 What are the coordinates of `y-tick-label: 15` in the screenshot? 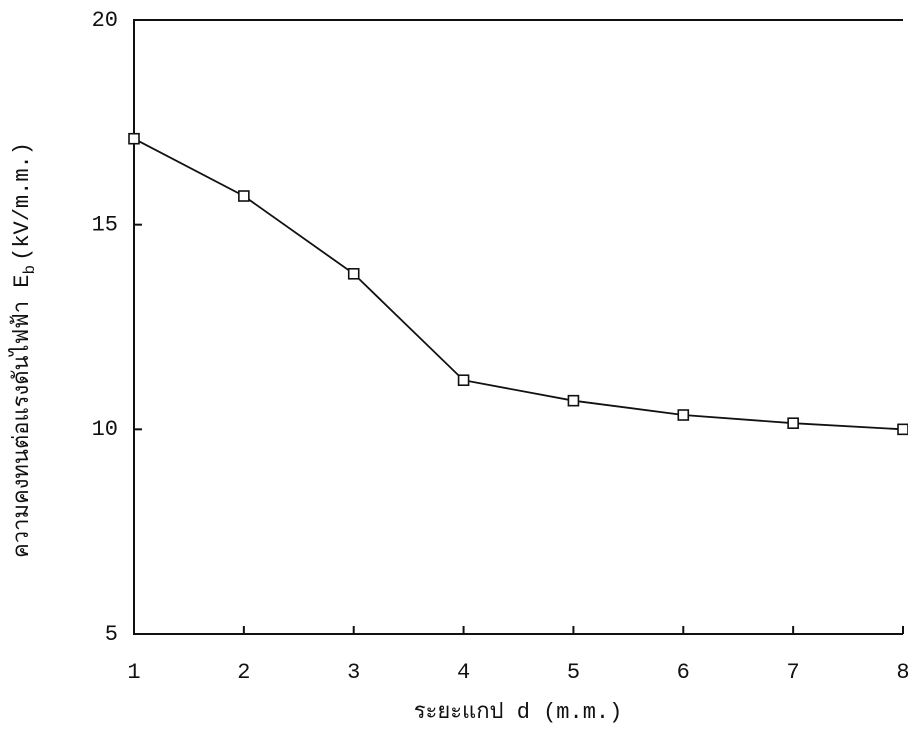 It's located at (105, 224).